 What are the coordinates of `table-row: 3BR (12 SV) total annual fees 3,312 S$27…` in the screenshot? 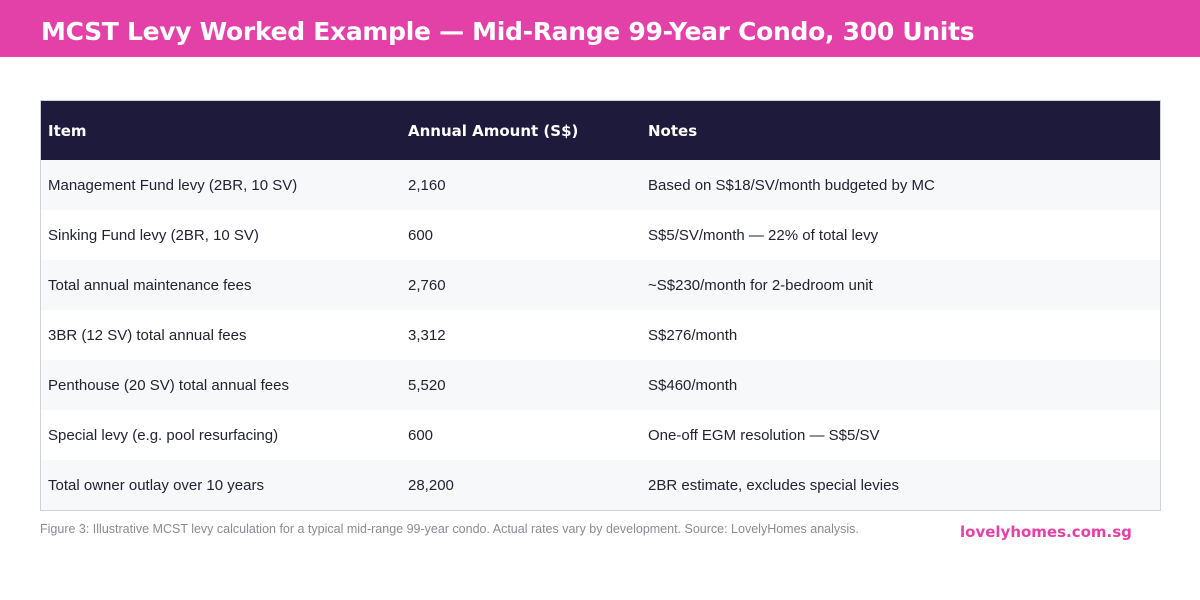 It's located at (600, 335).